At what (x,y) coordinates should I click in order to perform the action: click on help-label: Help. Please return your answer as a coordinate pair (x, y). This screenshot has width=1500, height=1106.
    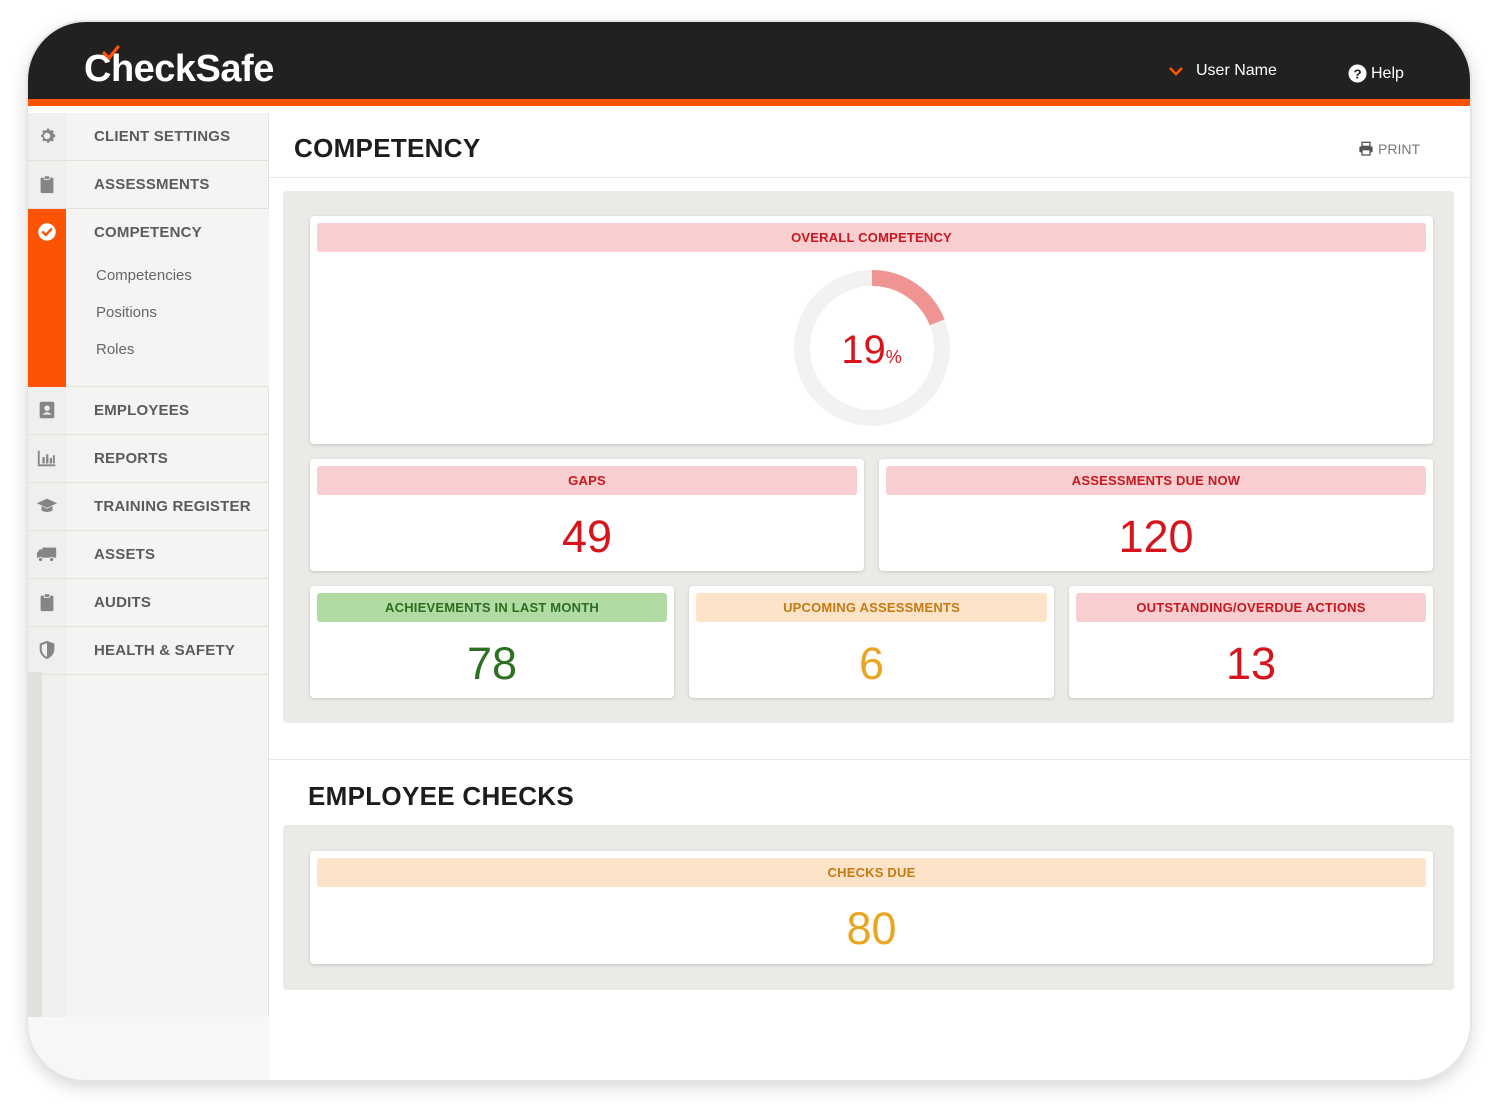
    Looking at the image, I should click on (1387, 73).